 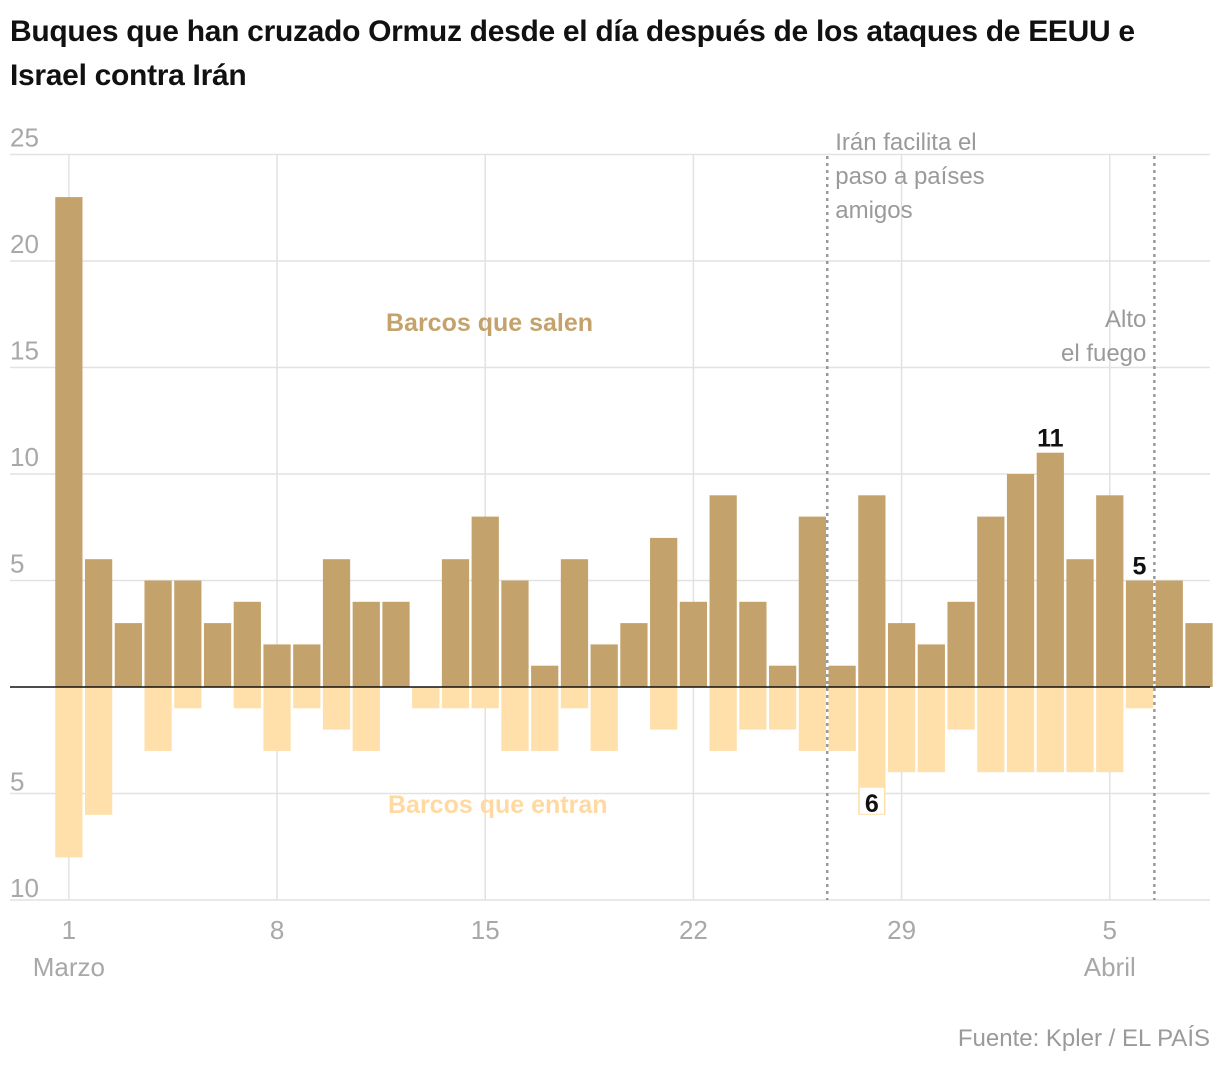 I want to click on annotation-text: el fuego, so click(x=1103, y=353).